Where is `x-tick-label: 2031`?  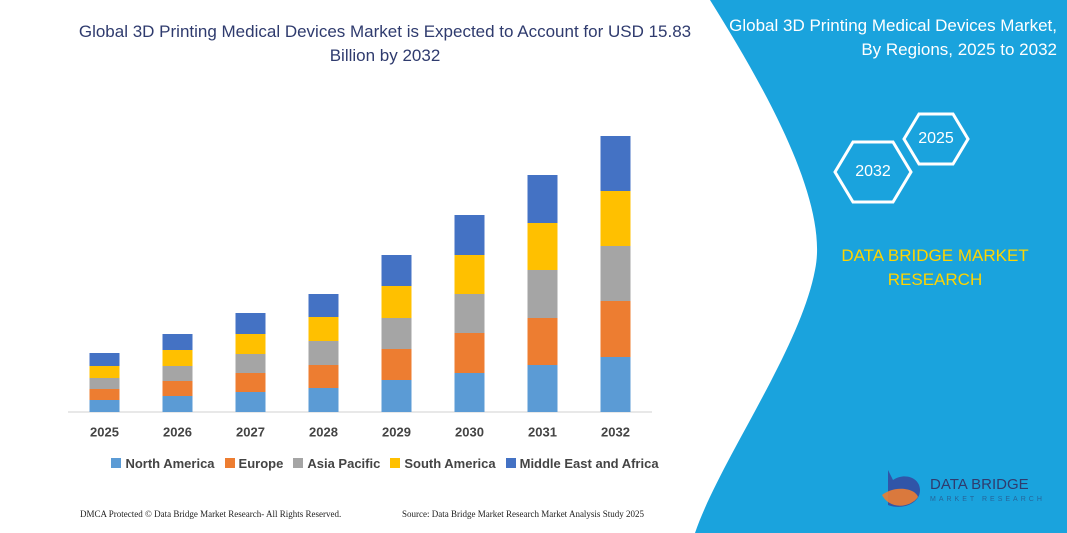 x-tick-label: 2031 is located at coordinates (542, 431).